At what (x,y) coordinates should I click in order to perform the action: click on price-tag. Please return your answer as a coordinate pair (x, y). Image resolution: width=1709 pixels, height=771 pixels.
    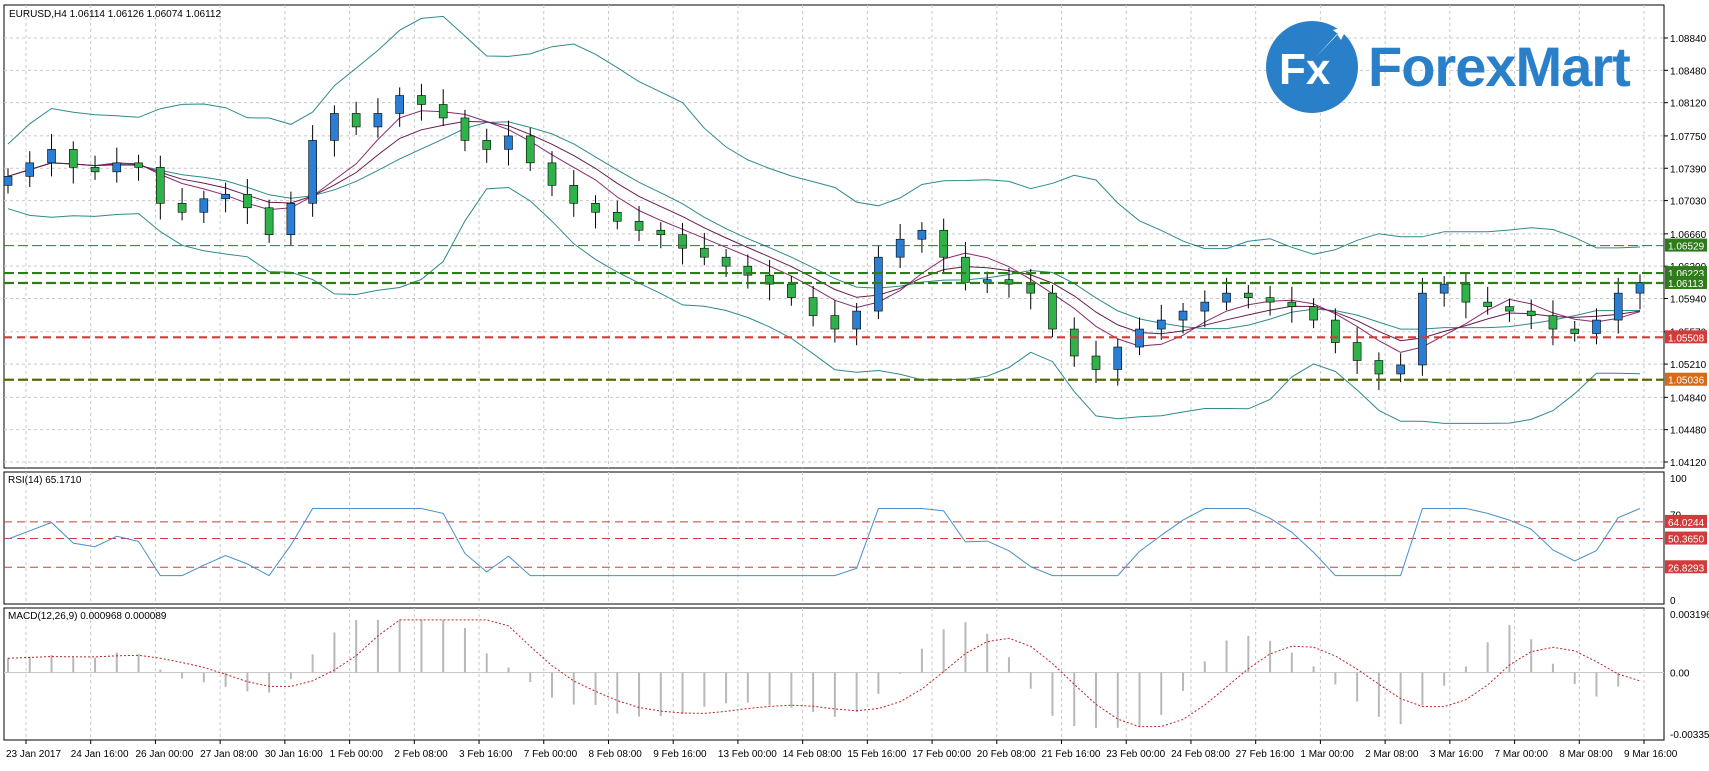
    Looking at the image, I should click on (1686, 379).